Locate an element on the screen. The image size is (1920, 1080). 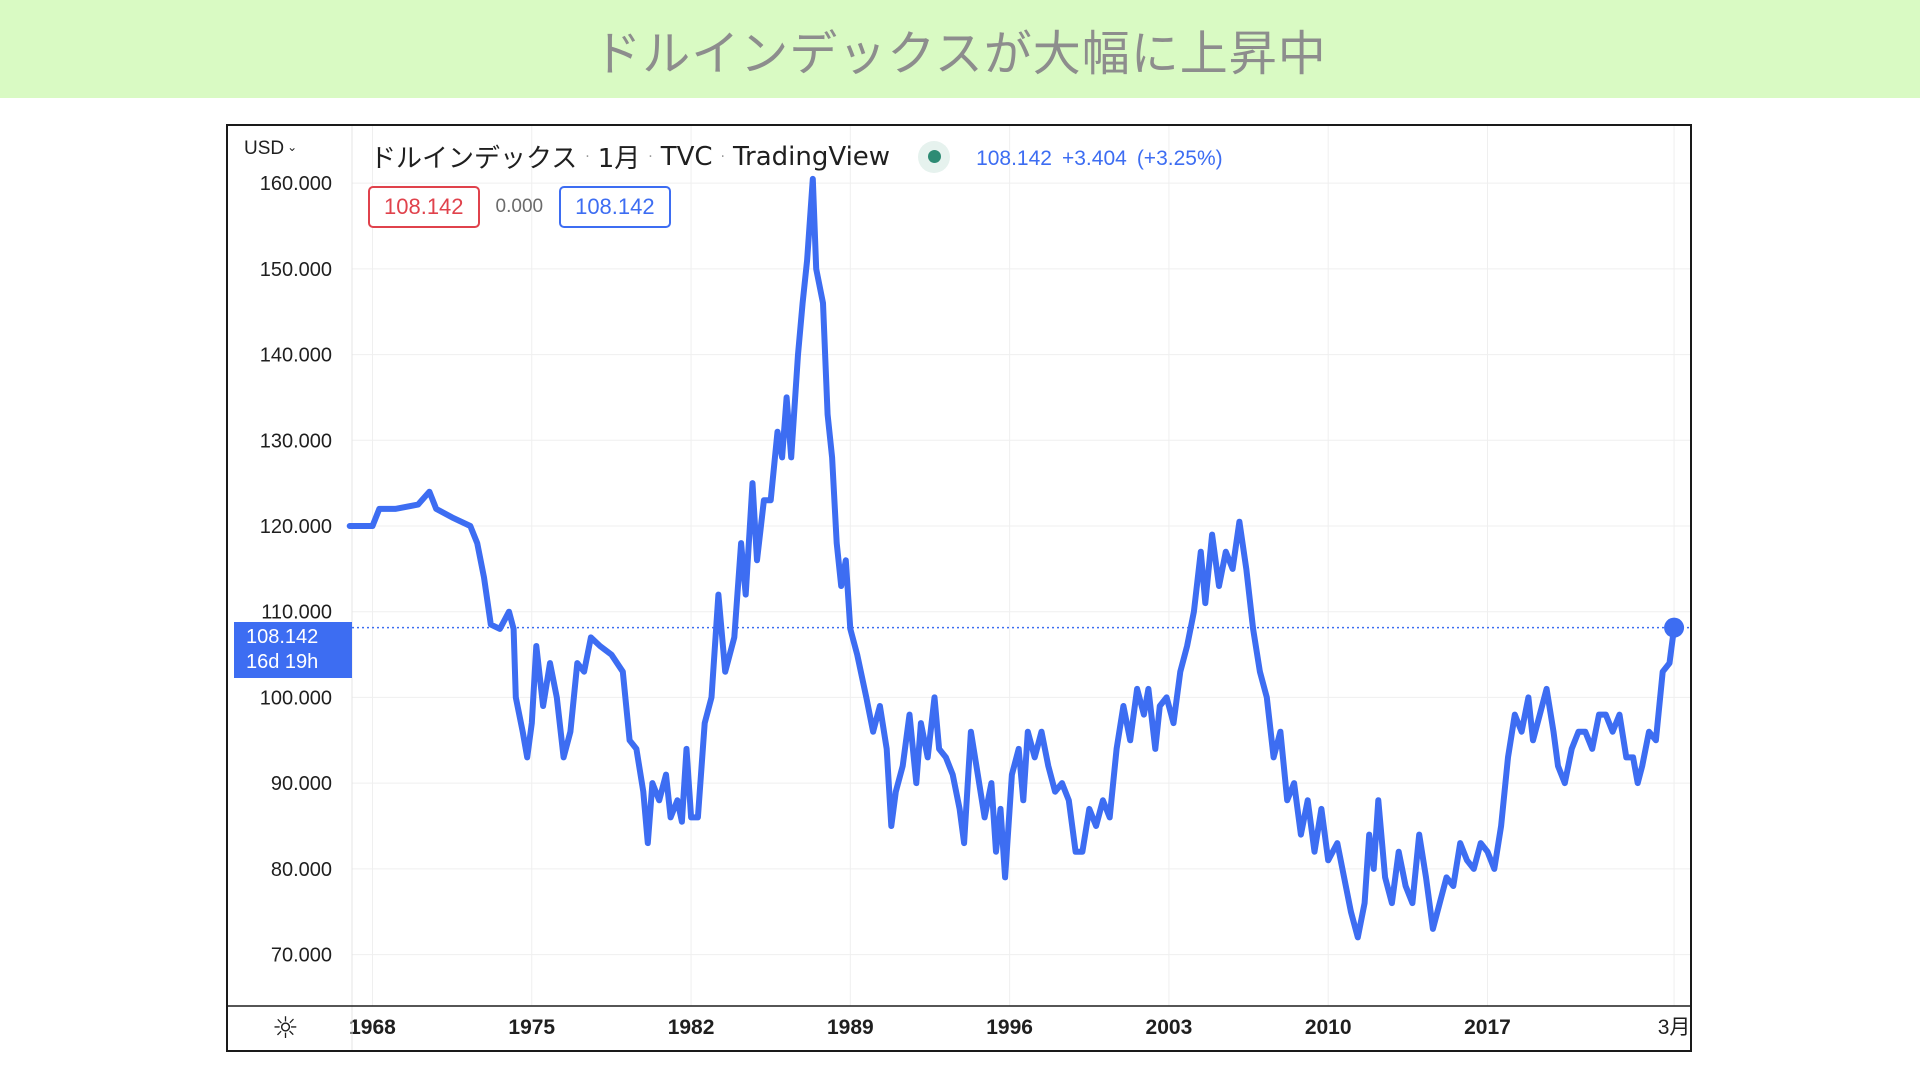
x-tick-label: 1982 is located at coordinates (691, 1027).